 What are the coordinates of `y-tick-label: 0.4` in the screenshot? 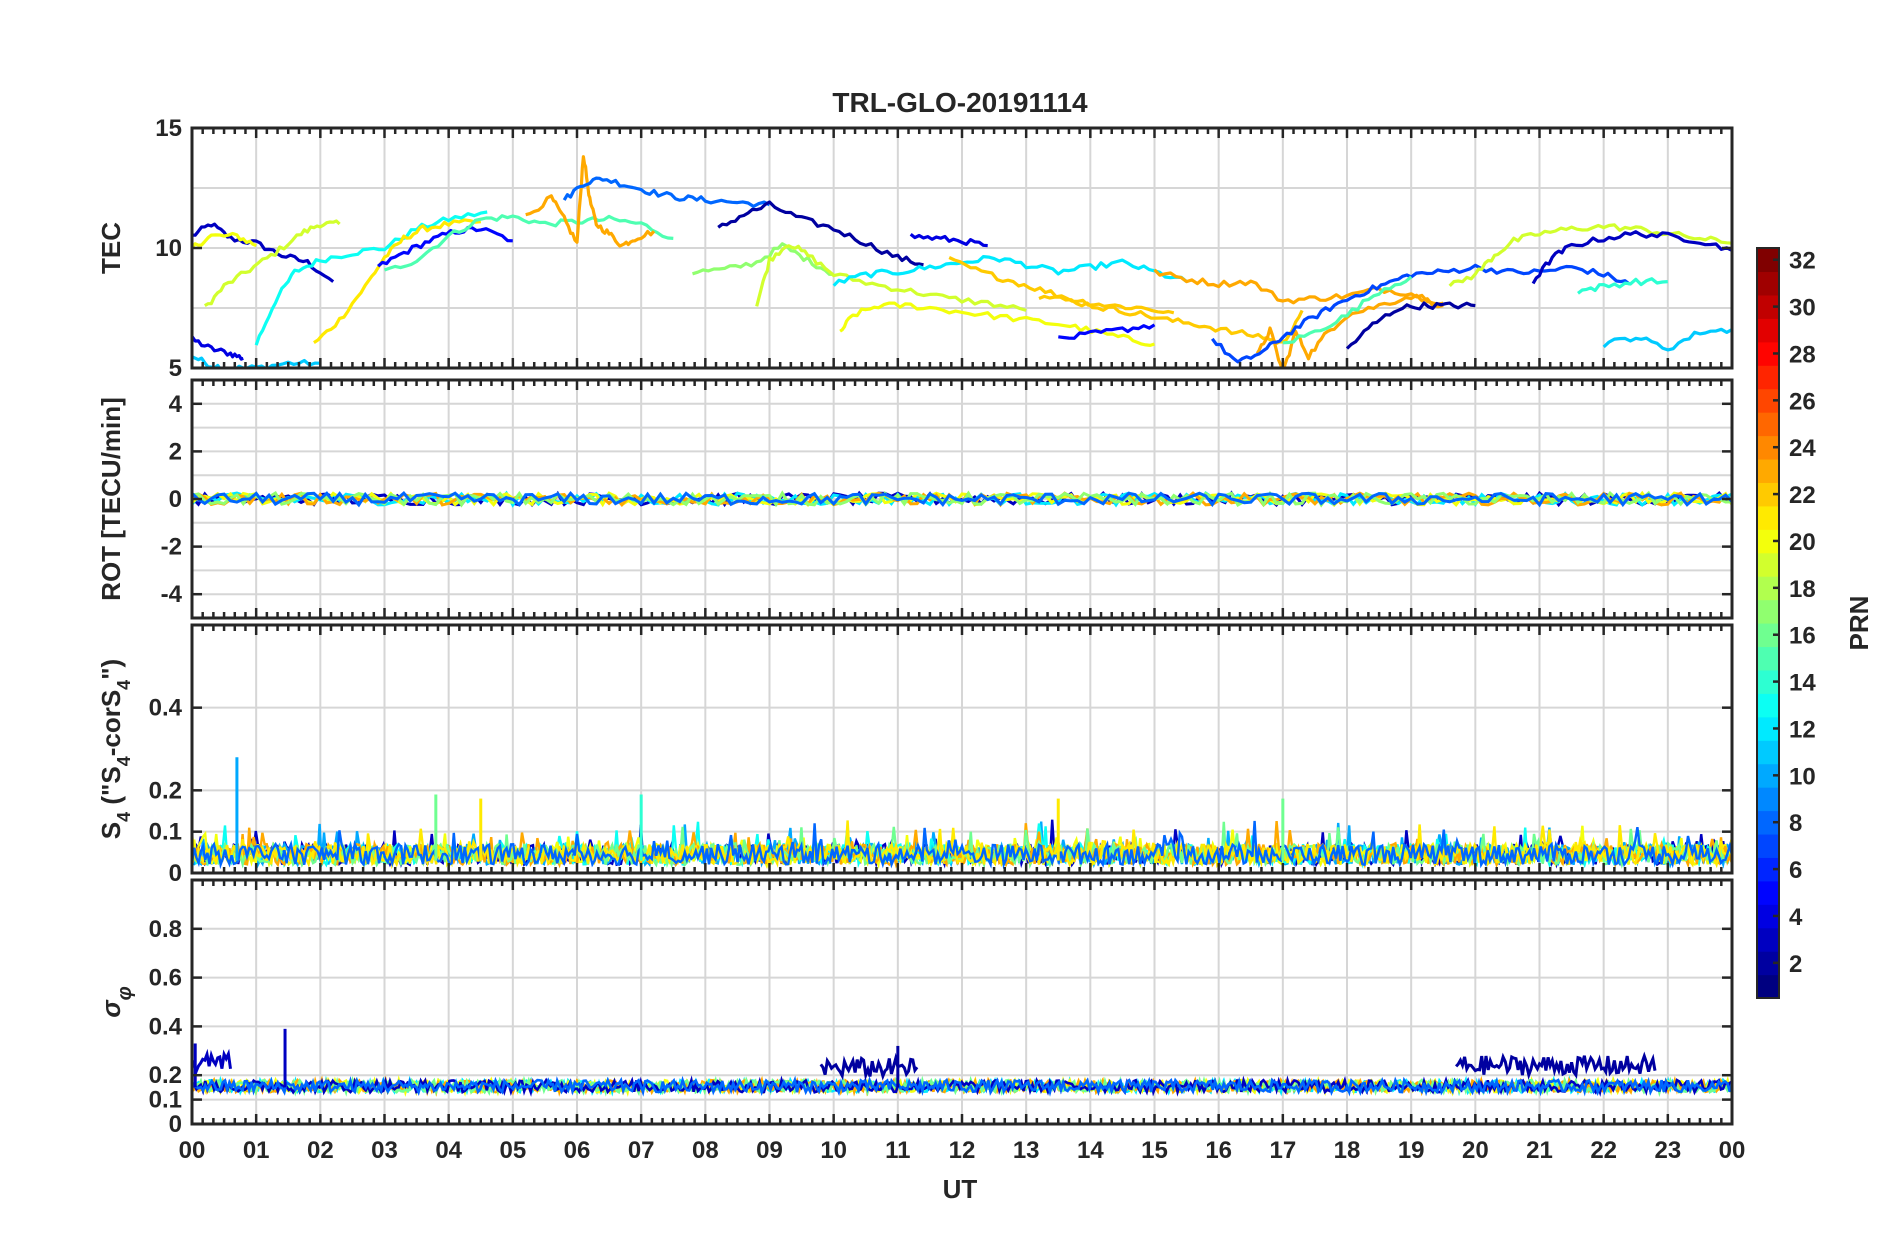 It's located at (166, 1026).